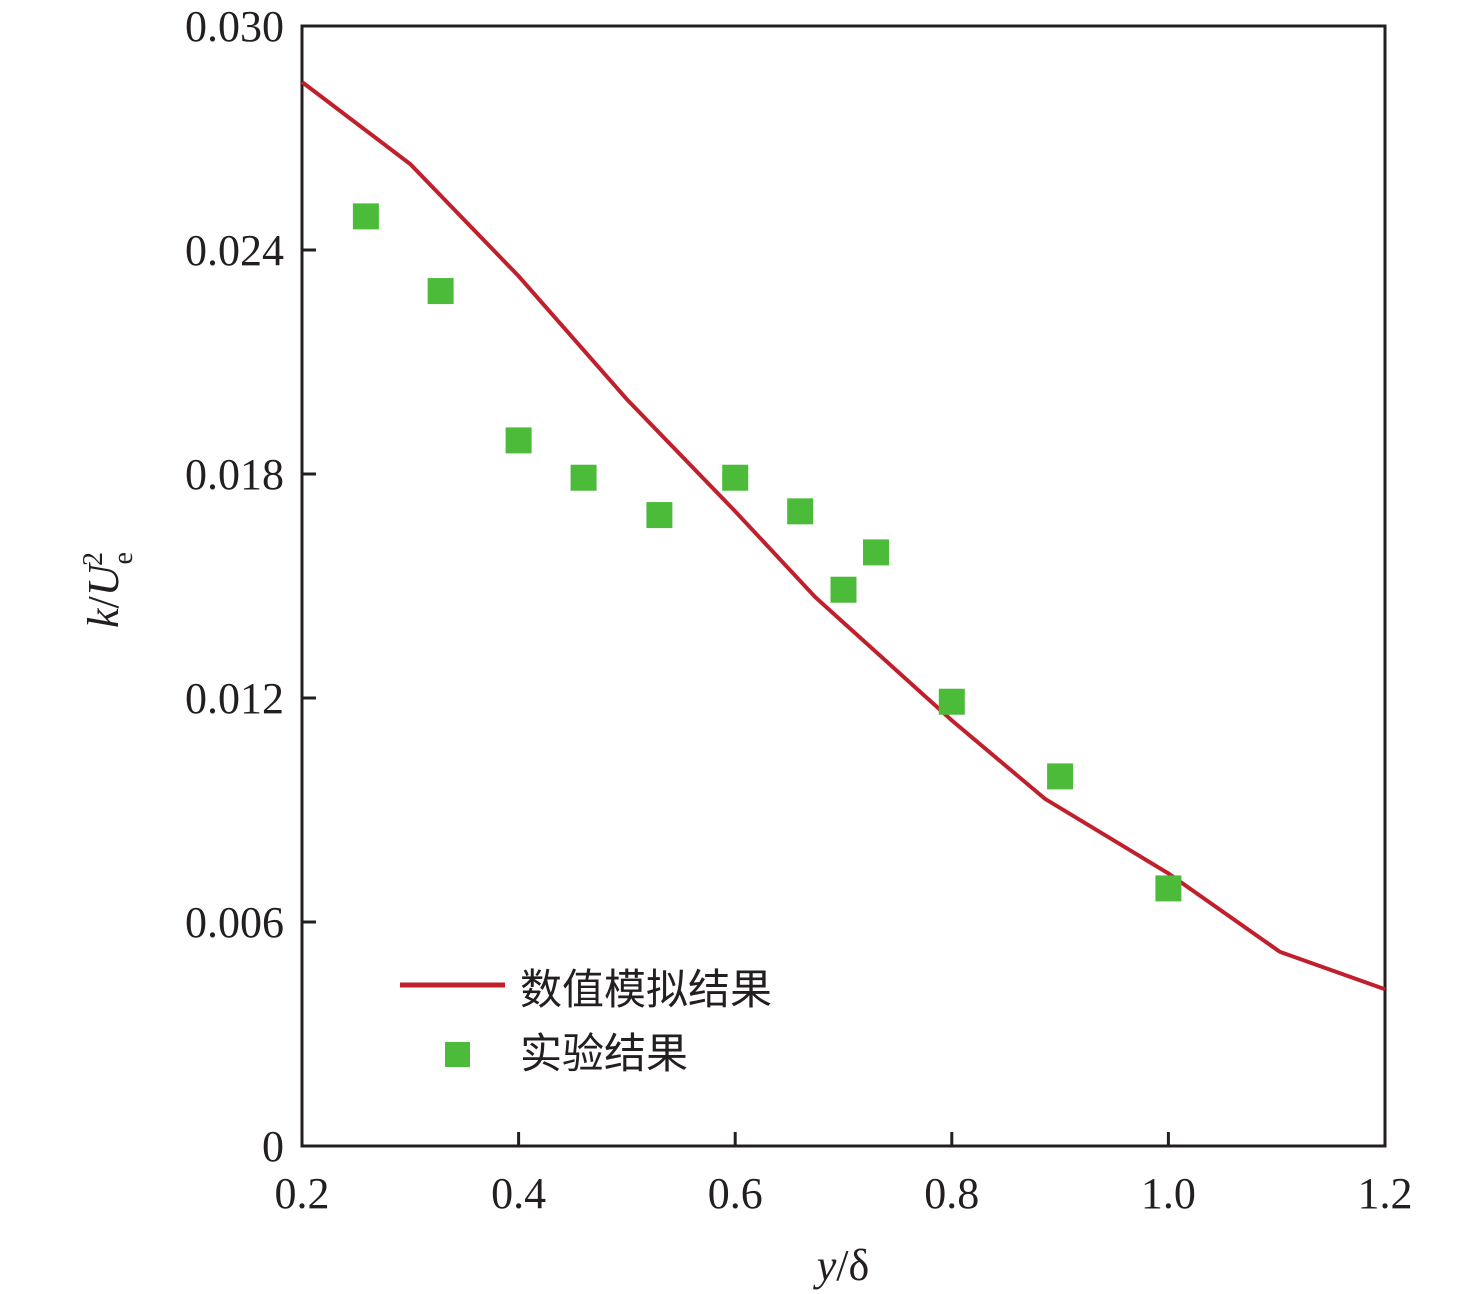 Image resolution: width=1476 pixels, height=1294 pixels. I want to click on legend-label-simulation: 数值模拟结果, so click(646, 989).